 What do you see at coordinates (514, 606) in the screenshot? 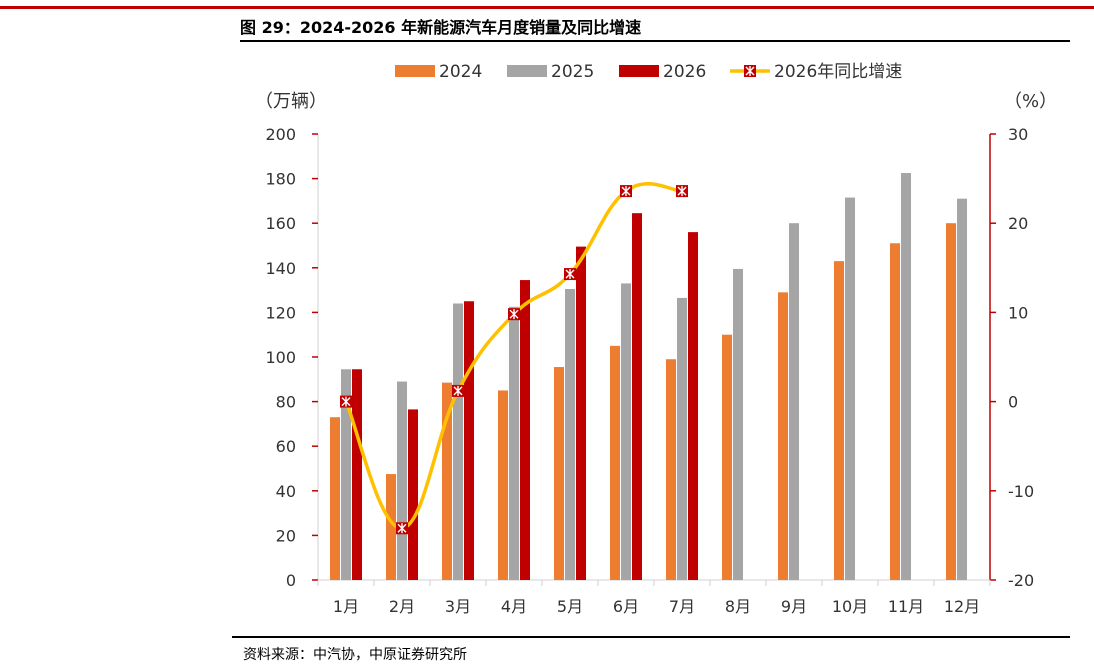
I see `x-tick-label: 4月` at bounding box center [514, 606].